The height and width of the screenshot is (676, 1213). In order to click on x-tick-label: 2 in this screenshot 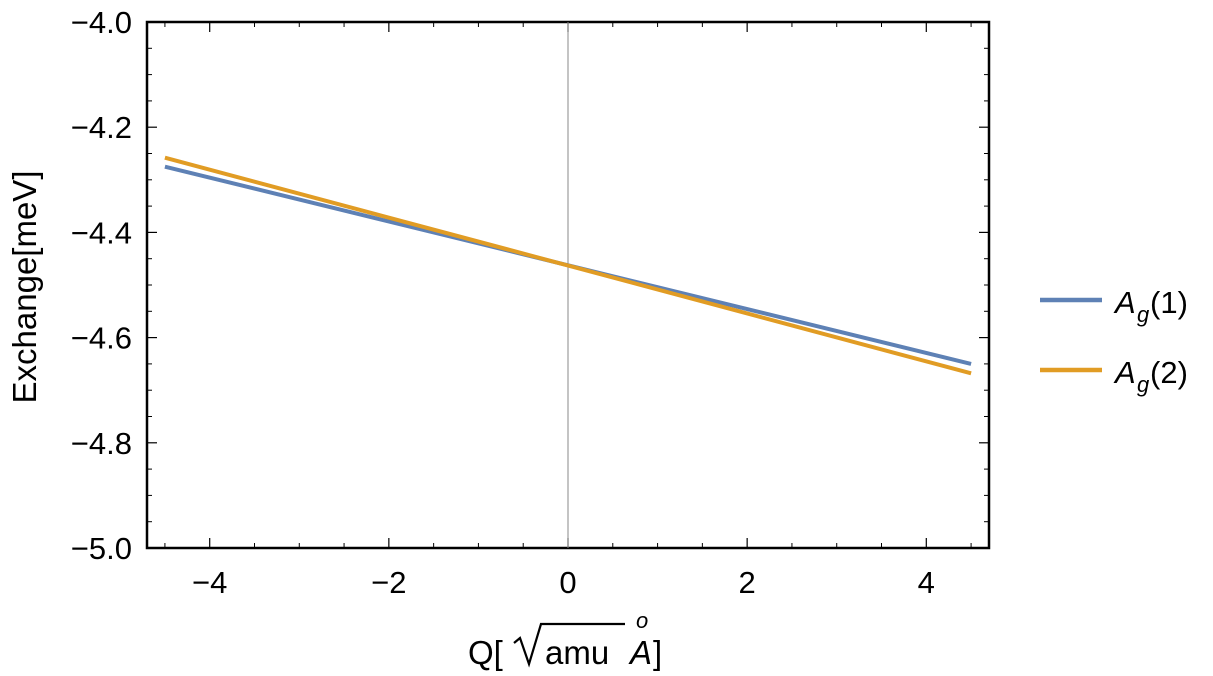, I will do `click(747, 582)`.